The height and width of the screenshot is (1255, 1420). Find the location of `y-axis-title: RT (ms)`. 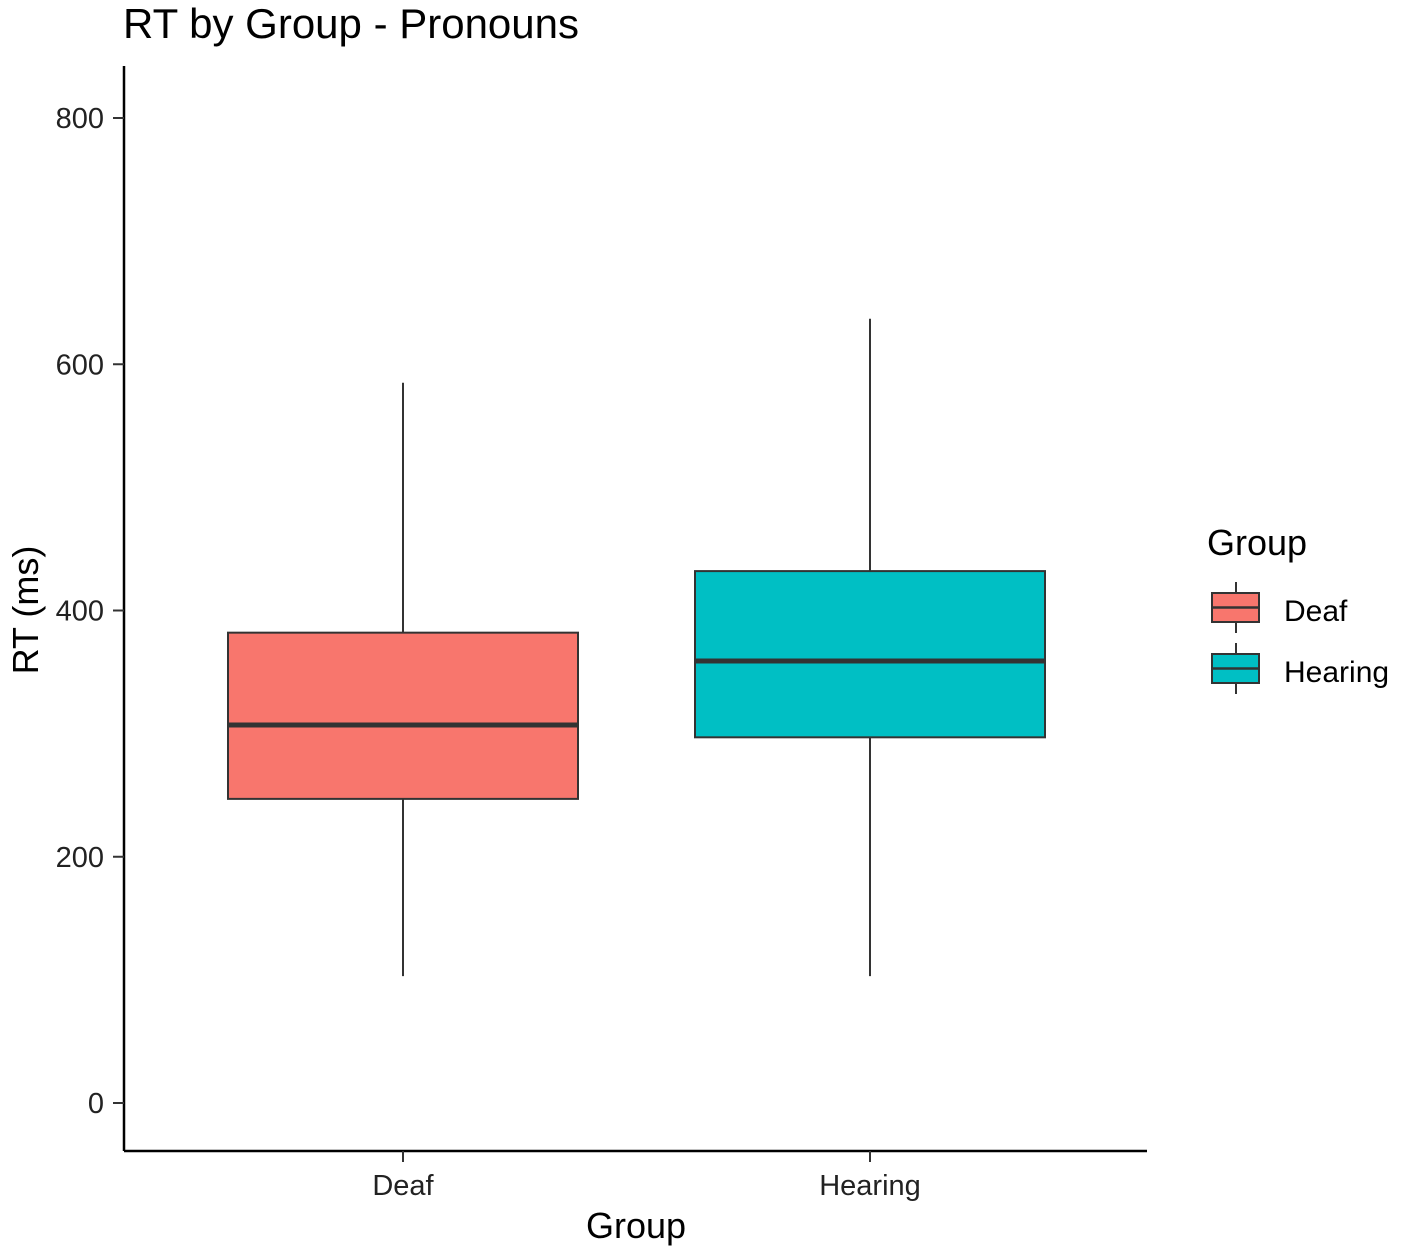

y-axis-title: RT (ms) is located at coordinates (25, 610).